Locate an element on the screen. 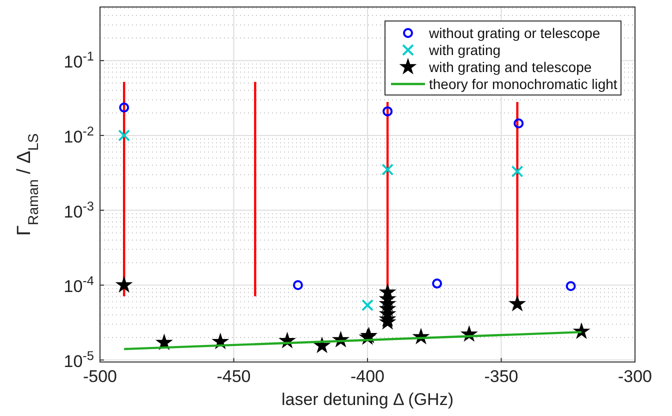 The width and height of the screenshot is (672, 416). x-axis-title: laser detuning Δ (GHz) is located at coordinates (368, 399).